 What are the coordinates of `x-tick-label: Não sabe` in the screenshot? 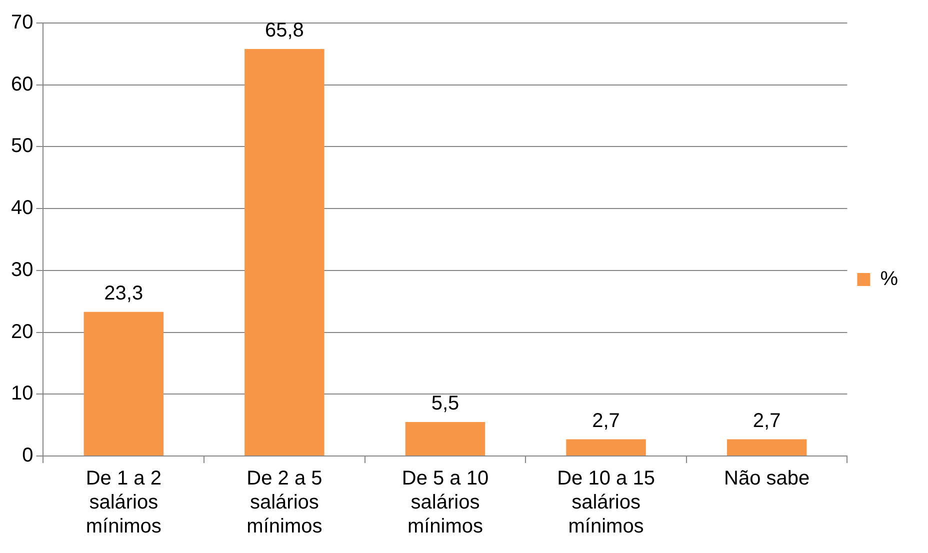 It's located at (767, 479).